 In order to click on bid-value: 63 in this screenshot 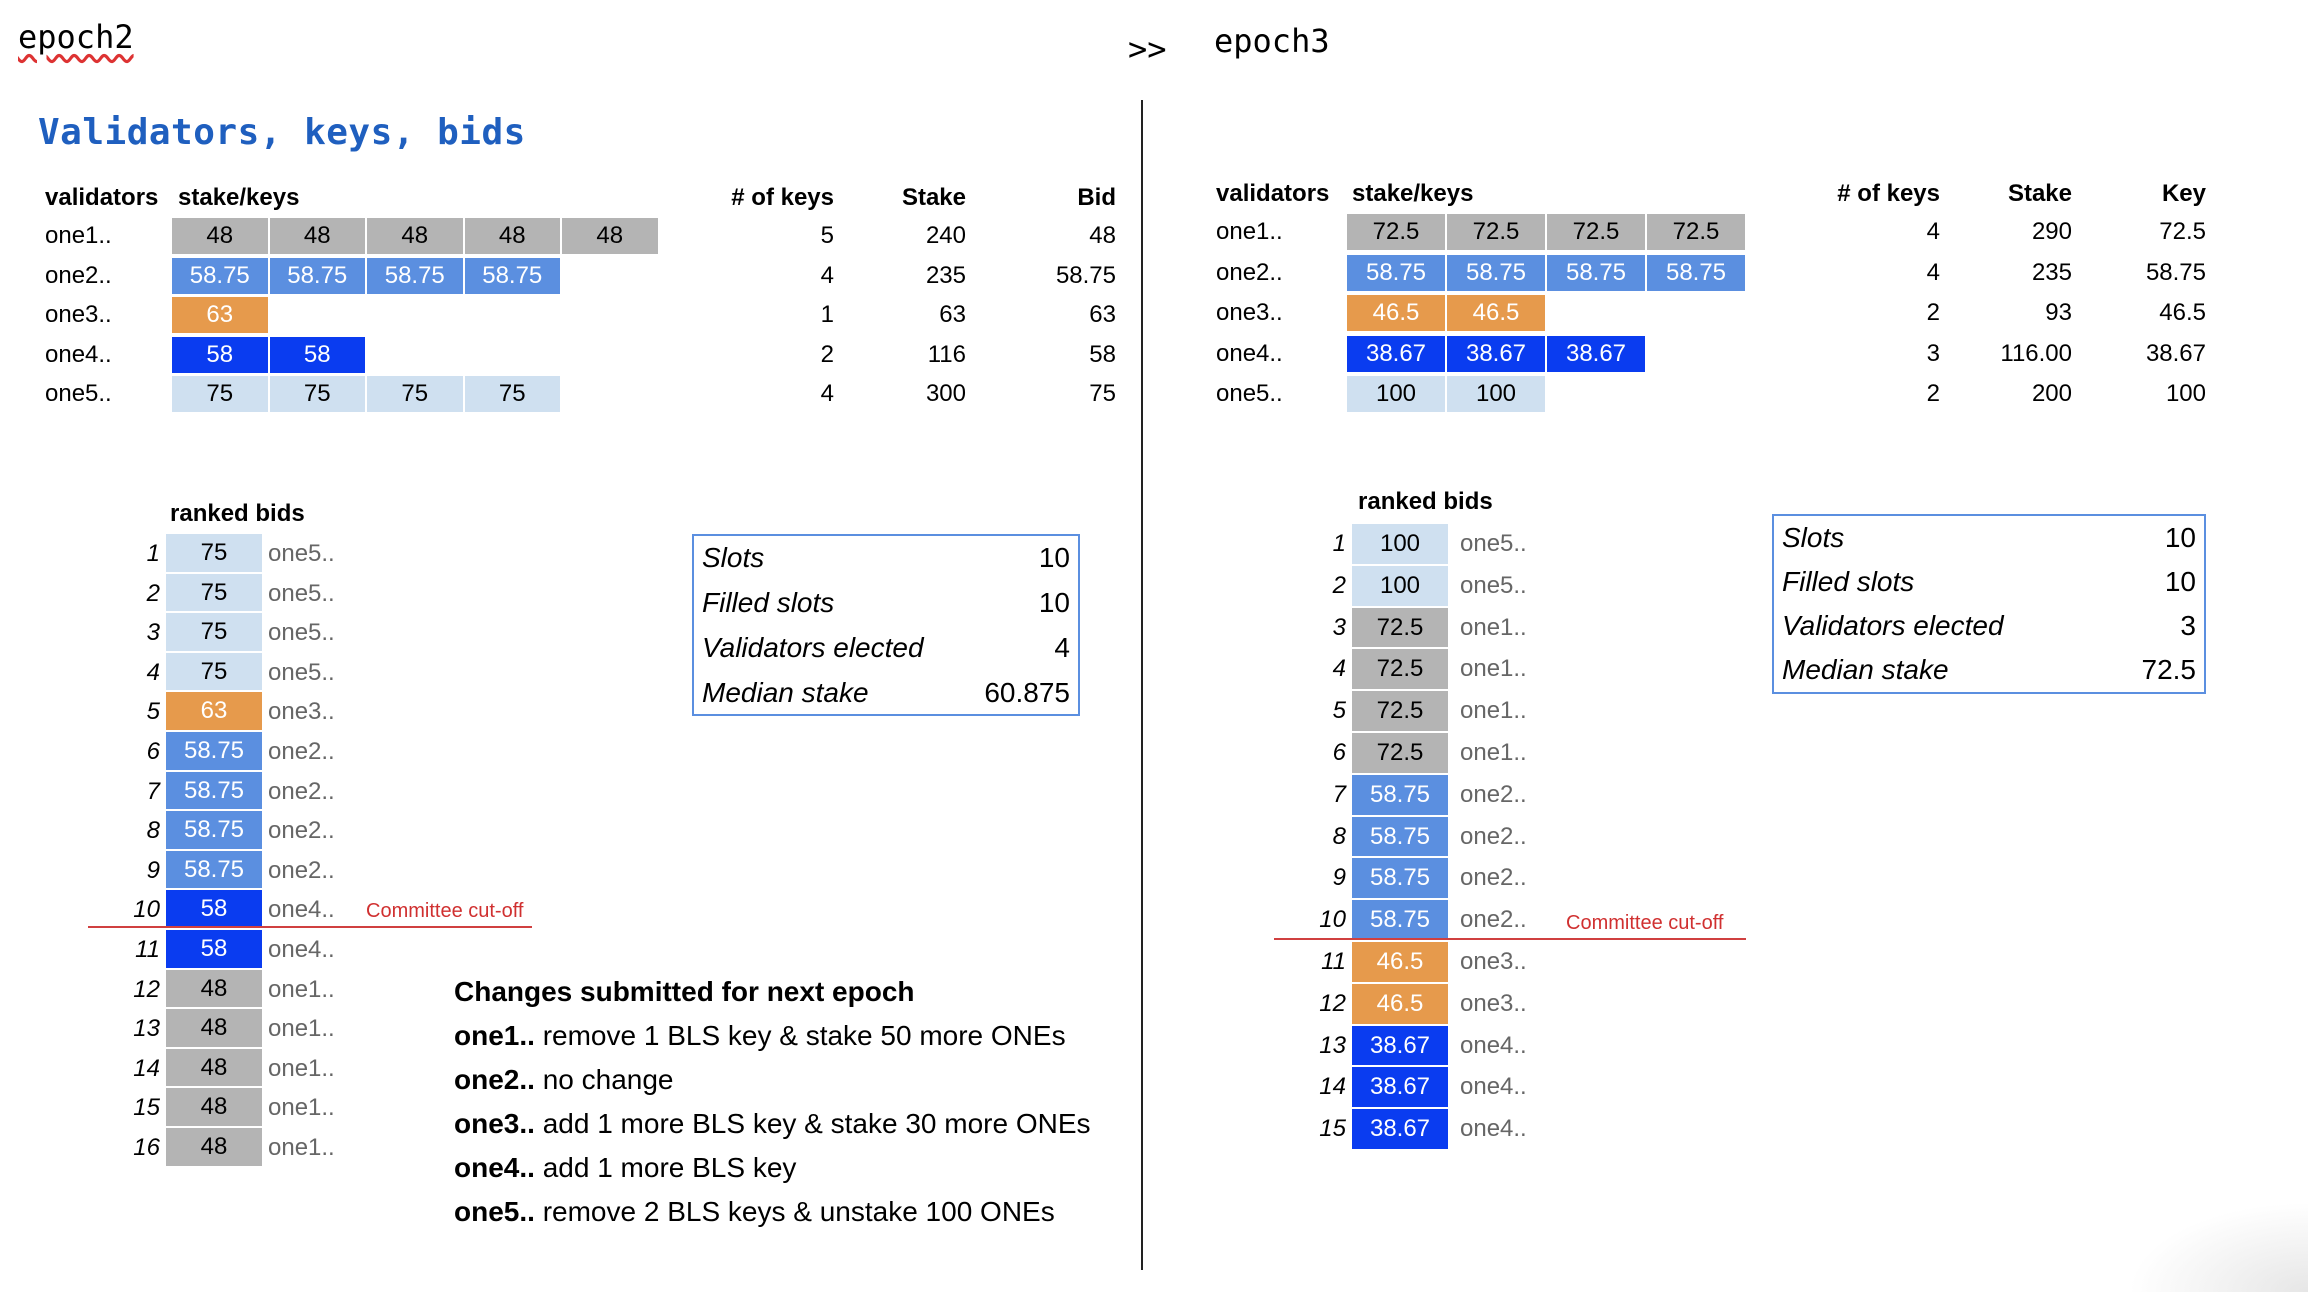, I will do `click(1102, 314)`.